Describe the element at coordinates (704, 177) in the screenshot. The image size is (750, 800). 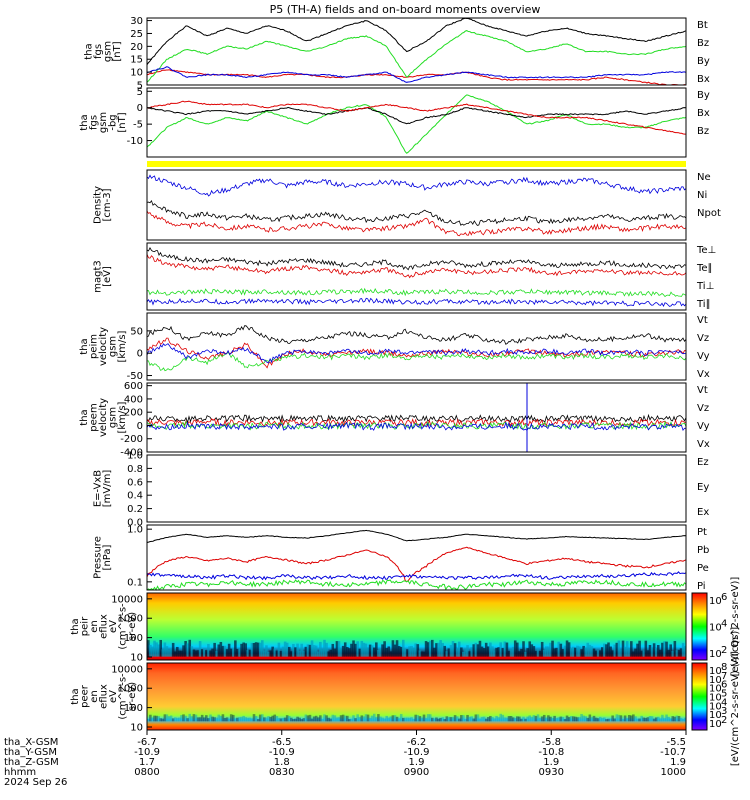
I see `legend-Ne: Ne` at that location.